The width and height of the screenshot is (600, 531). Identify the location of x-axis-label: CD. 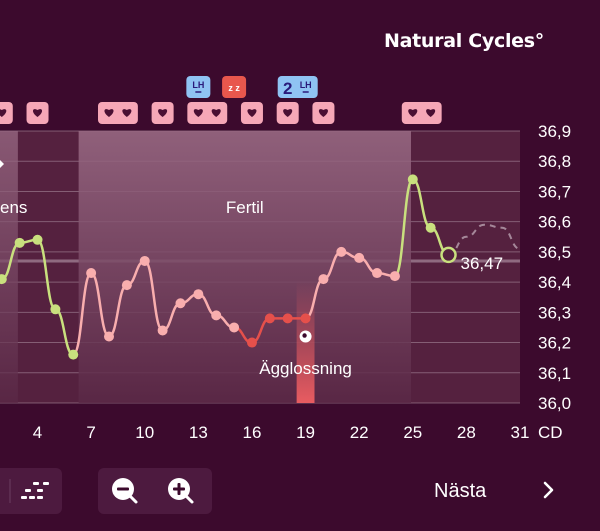
(550, 432).